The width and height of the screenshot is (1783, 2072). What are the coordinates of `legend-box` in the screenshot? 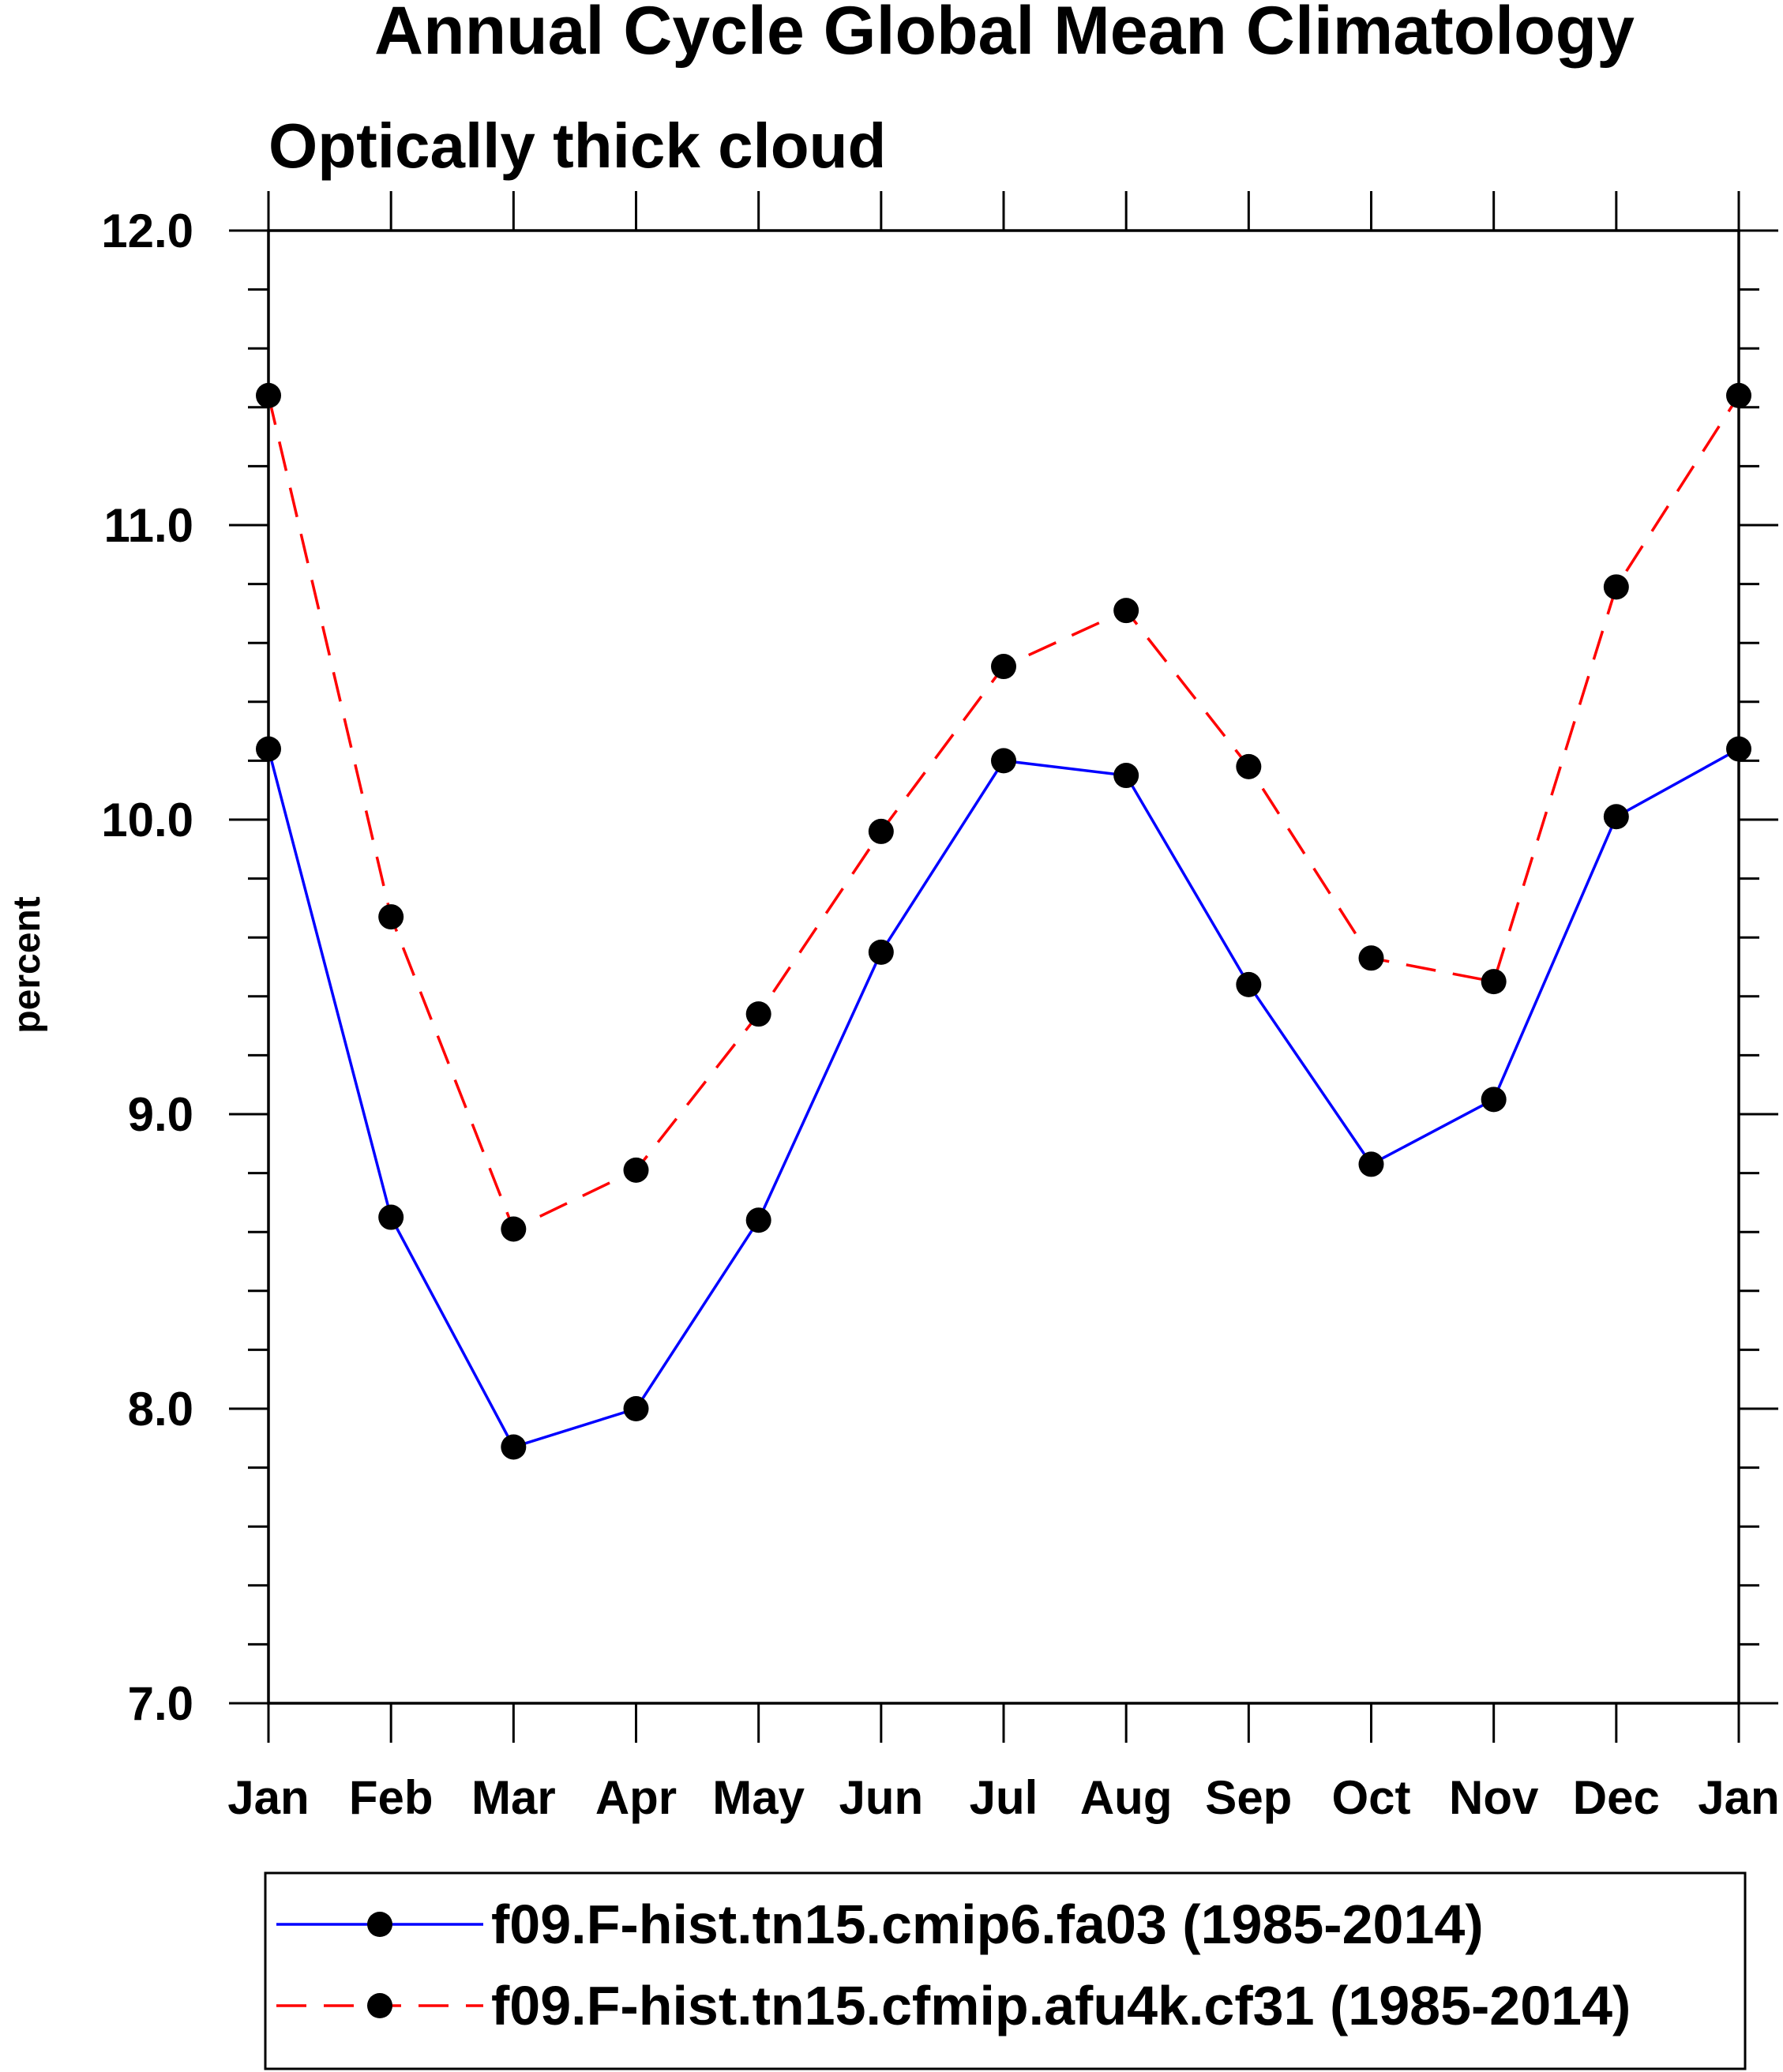 It's located at (1006, 1970).